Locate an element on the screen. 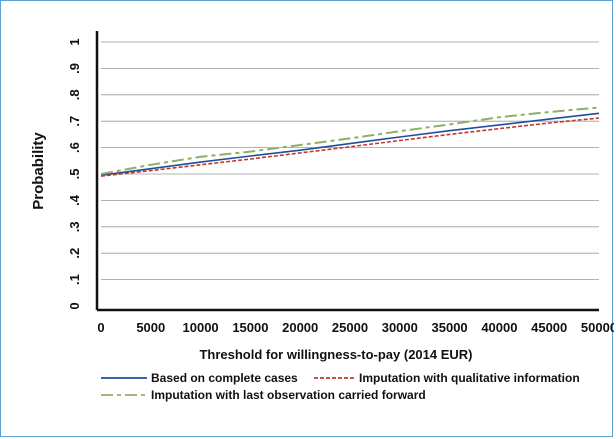 This screenshot has width=616, height=439. y-tick-label: .3 is located at coordinates (74, 226).